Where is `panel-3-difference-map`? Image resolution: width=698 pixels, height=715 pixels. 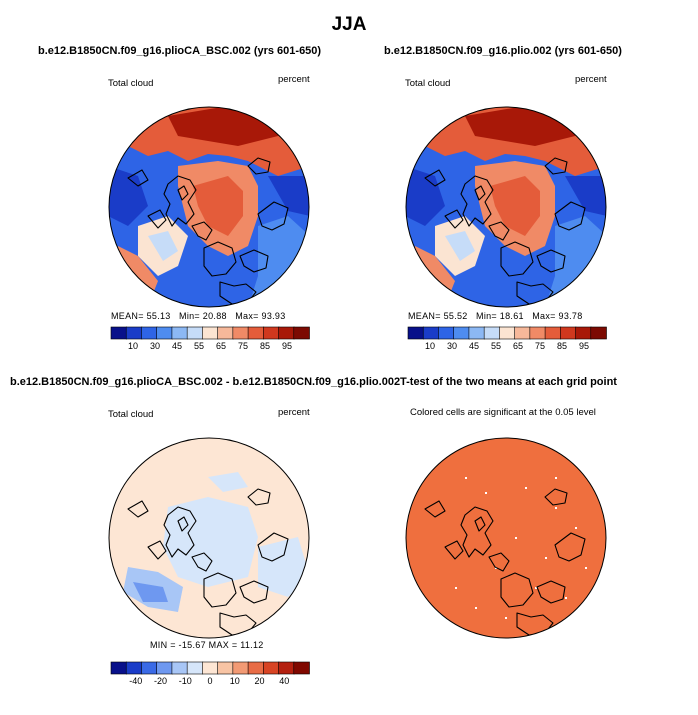
panel-3-difference-map is located at coordinates (209, 538).